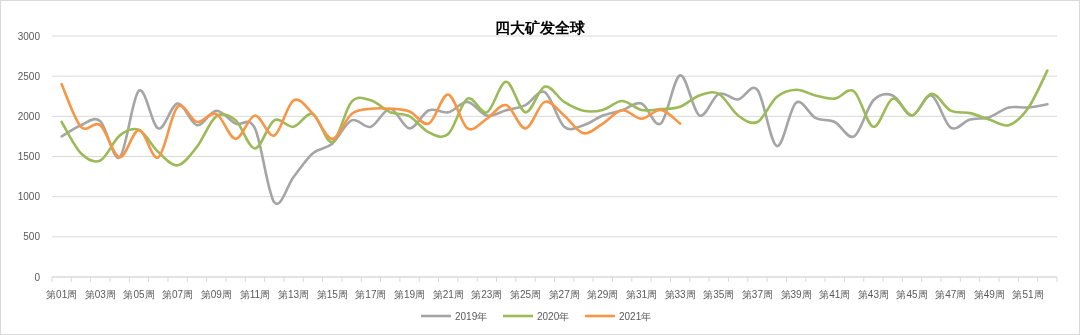  I want to click on x-tick-label: 第05周, so click(139, 294).